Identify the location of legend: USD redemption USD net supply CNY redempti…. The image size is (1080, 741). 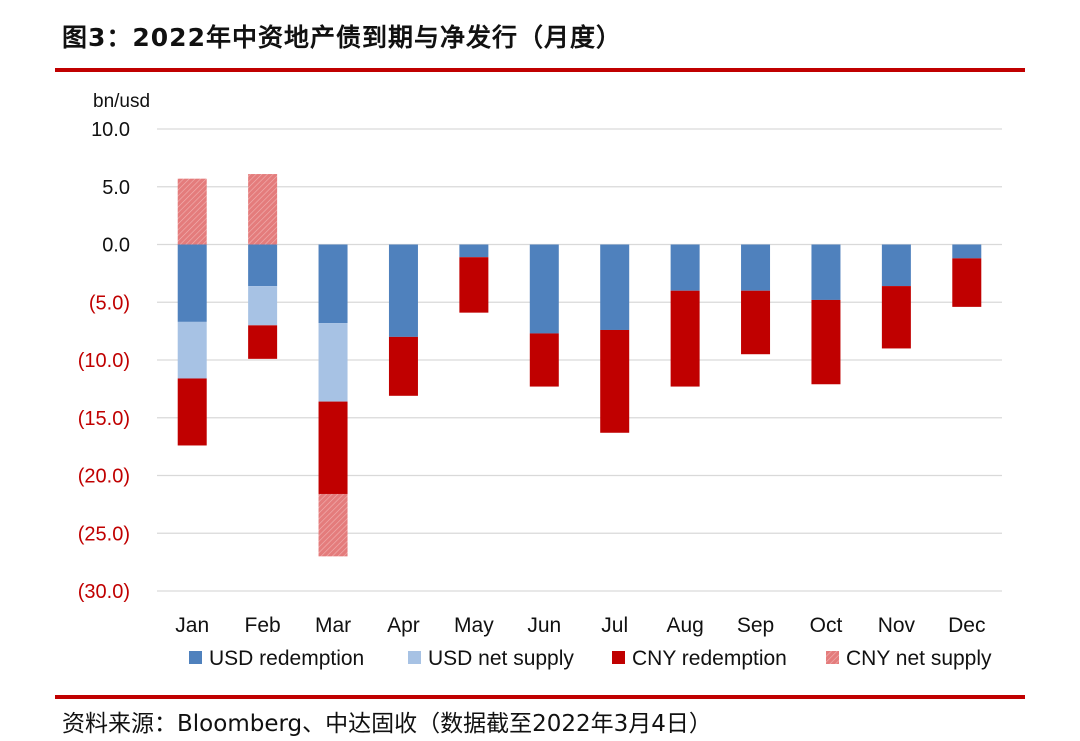
(590, 658).